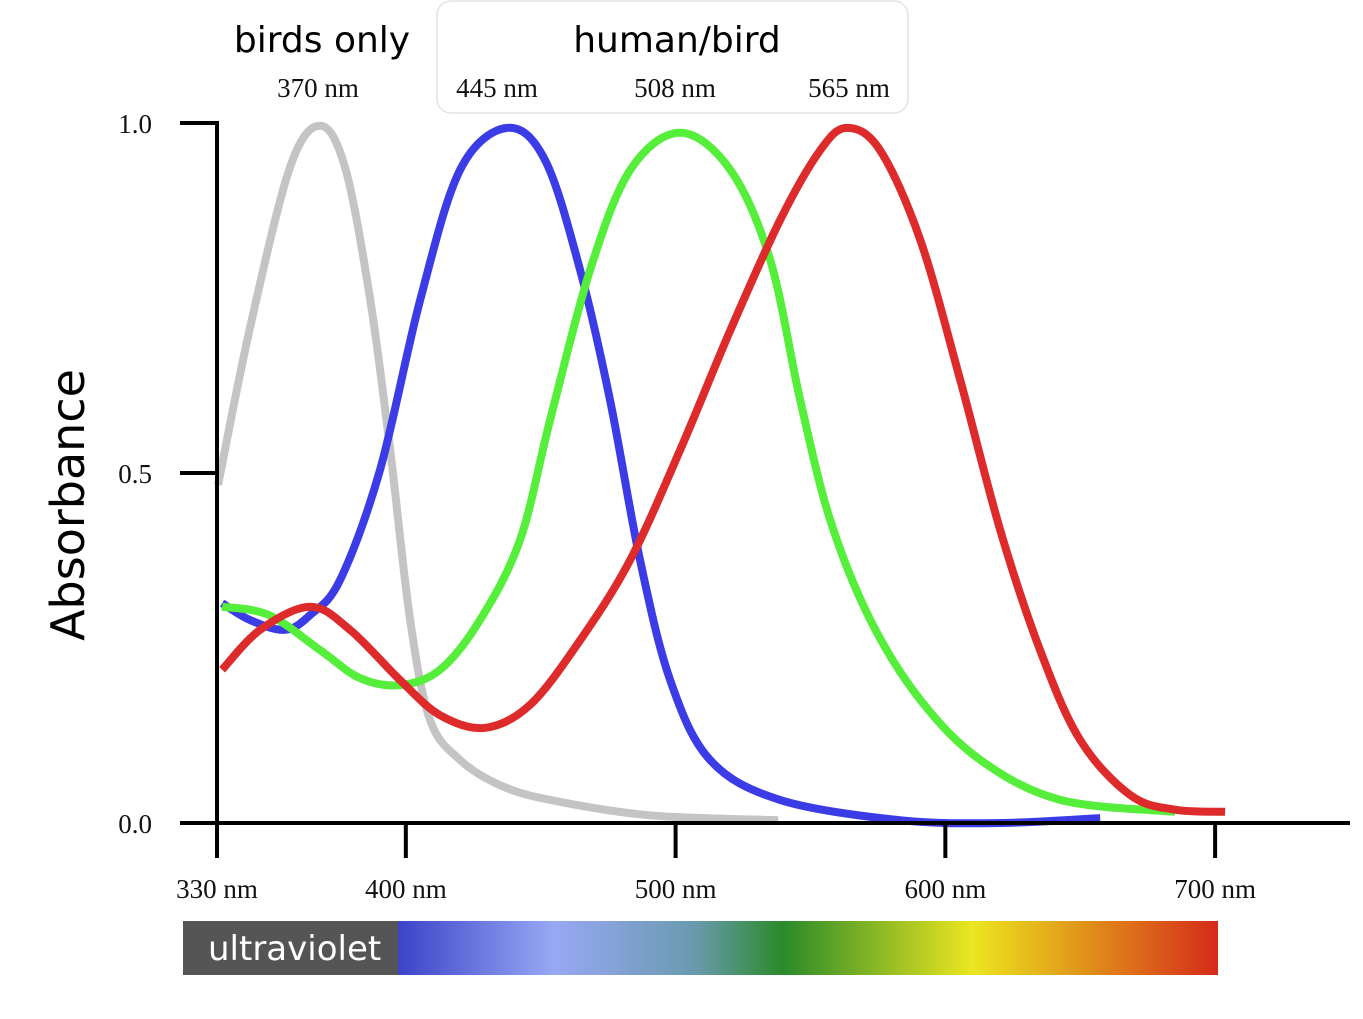 The image size is (1363, 1019). What do you see at coordinates (849, 88) in the screenshot?
I see `peak-label: 565 nm` at bounding box center [849, 88].